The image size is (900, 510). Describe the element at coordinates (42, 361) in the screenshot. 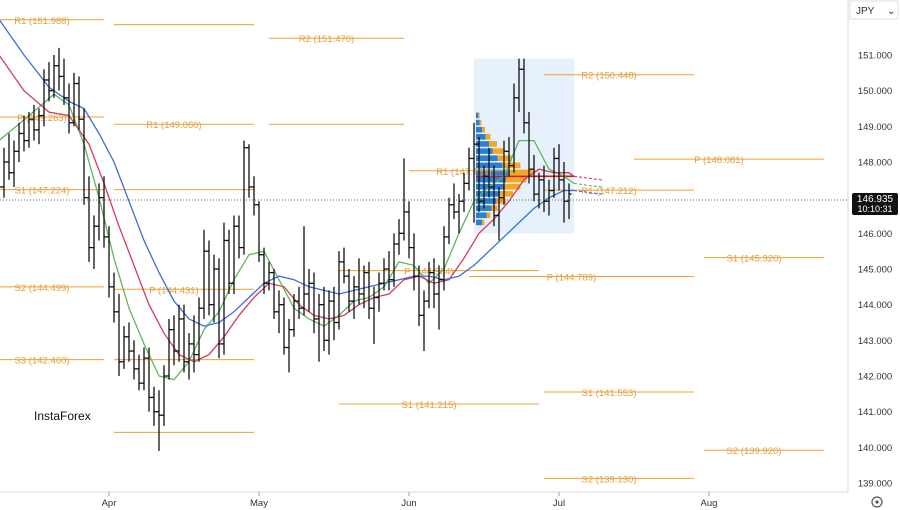

I see `pivot-label: S3 (142.460)` at that location.